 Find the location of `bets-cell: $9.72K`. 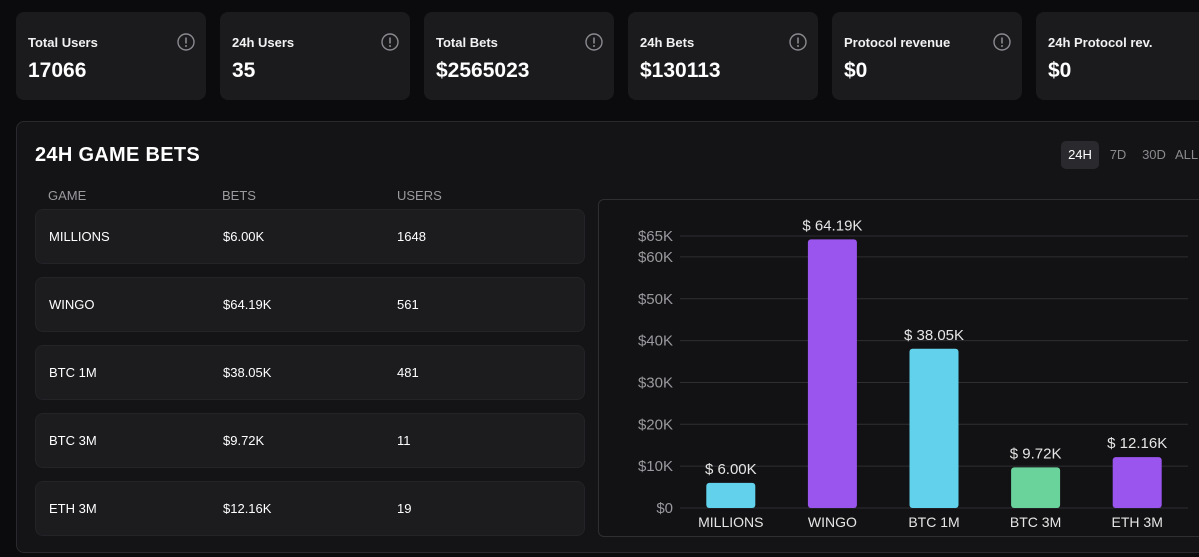

bets-cell: $9.72K is located at coordinates (244, 440).